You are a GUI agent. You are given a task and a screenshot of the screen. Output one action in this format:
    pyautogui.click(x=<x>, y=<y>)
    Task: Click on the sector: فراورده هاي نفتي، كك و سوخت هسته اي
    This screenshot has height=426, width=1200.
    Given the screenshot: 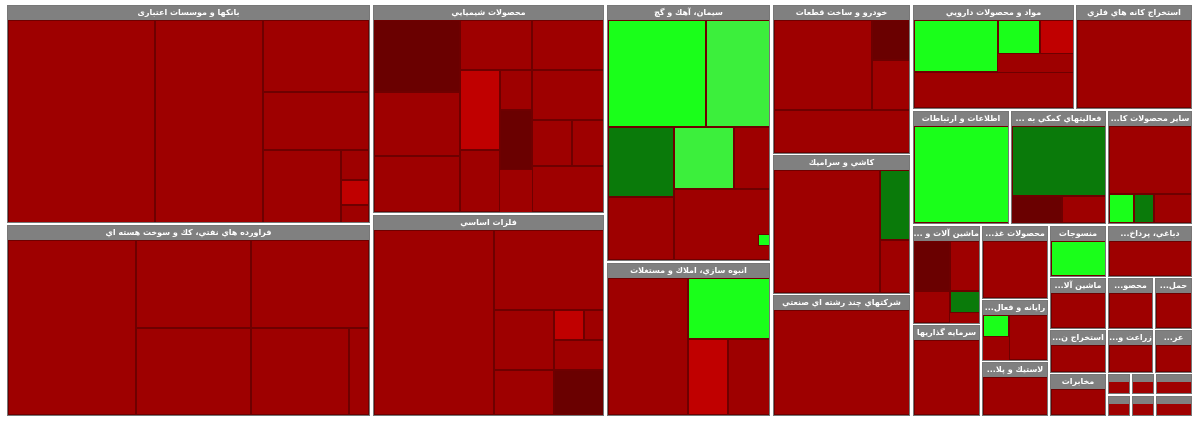 What is the action you would take?
    pyautogui.click(x=188, y=320)
    